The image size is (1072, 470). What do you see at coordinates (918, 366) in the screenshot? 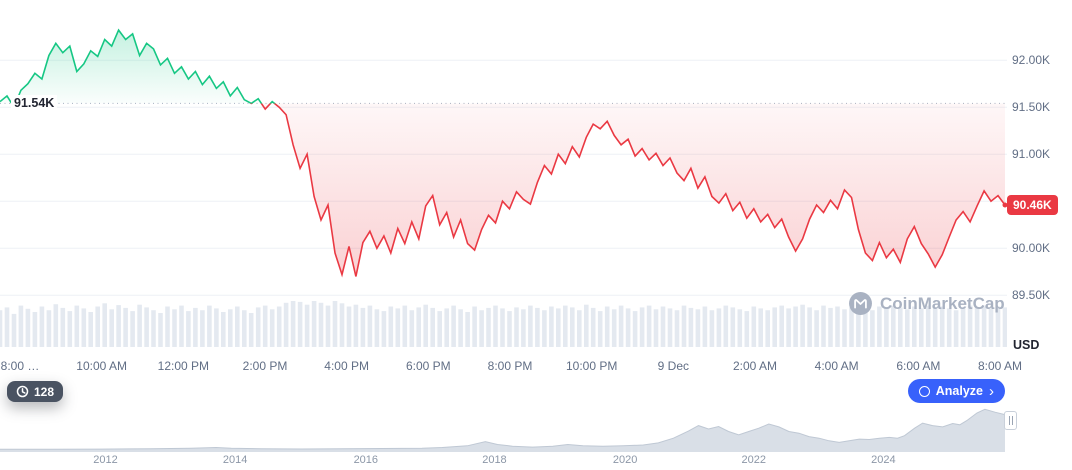
I see `x-axis-label: 6:00 AM` at bounding box center [918, 366].